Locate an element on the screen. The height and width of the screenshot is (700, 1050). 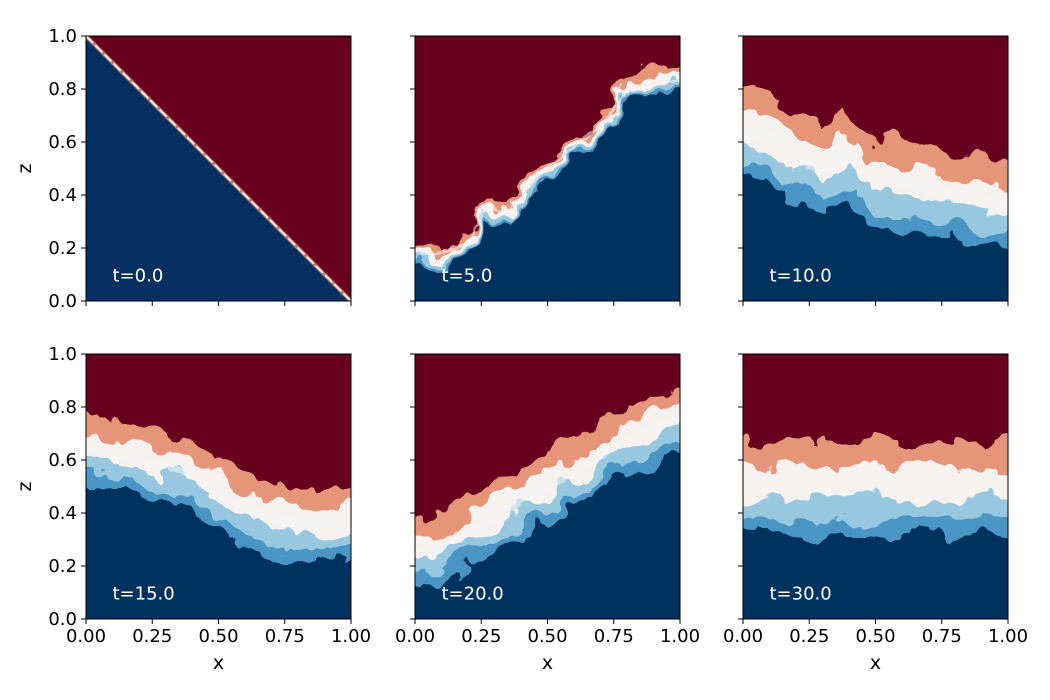
panel-t0: 0.0 0.2 0.4 0.6 0.8 1.0 z t=0.0 is located at coordinates (183, 169).